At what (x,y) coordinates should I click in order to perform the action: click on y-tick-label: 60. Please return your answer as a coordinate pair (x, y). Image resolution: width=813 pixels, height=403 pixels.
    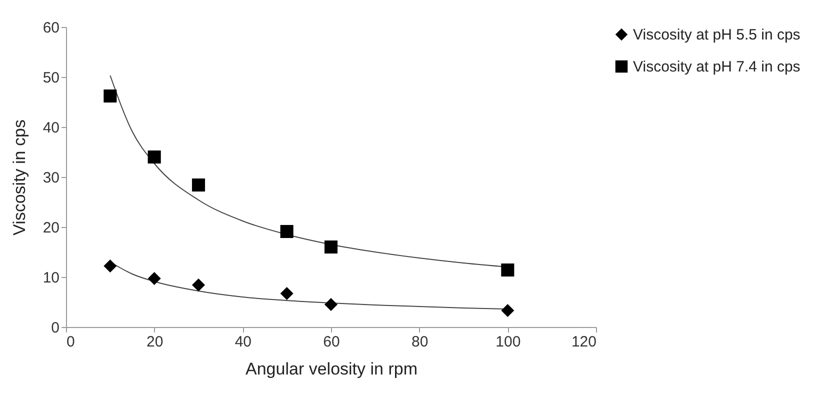
    Looking at the image, I should click on (51, 28).